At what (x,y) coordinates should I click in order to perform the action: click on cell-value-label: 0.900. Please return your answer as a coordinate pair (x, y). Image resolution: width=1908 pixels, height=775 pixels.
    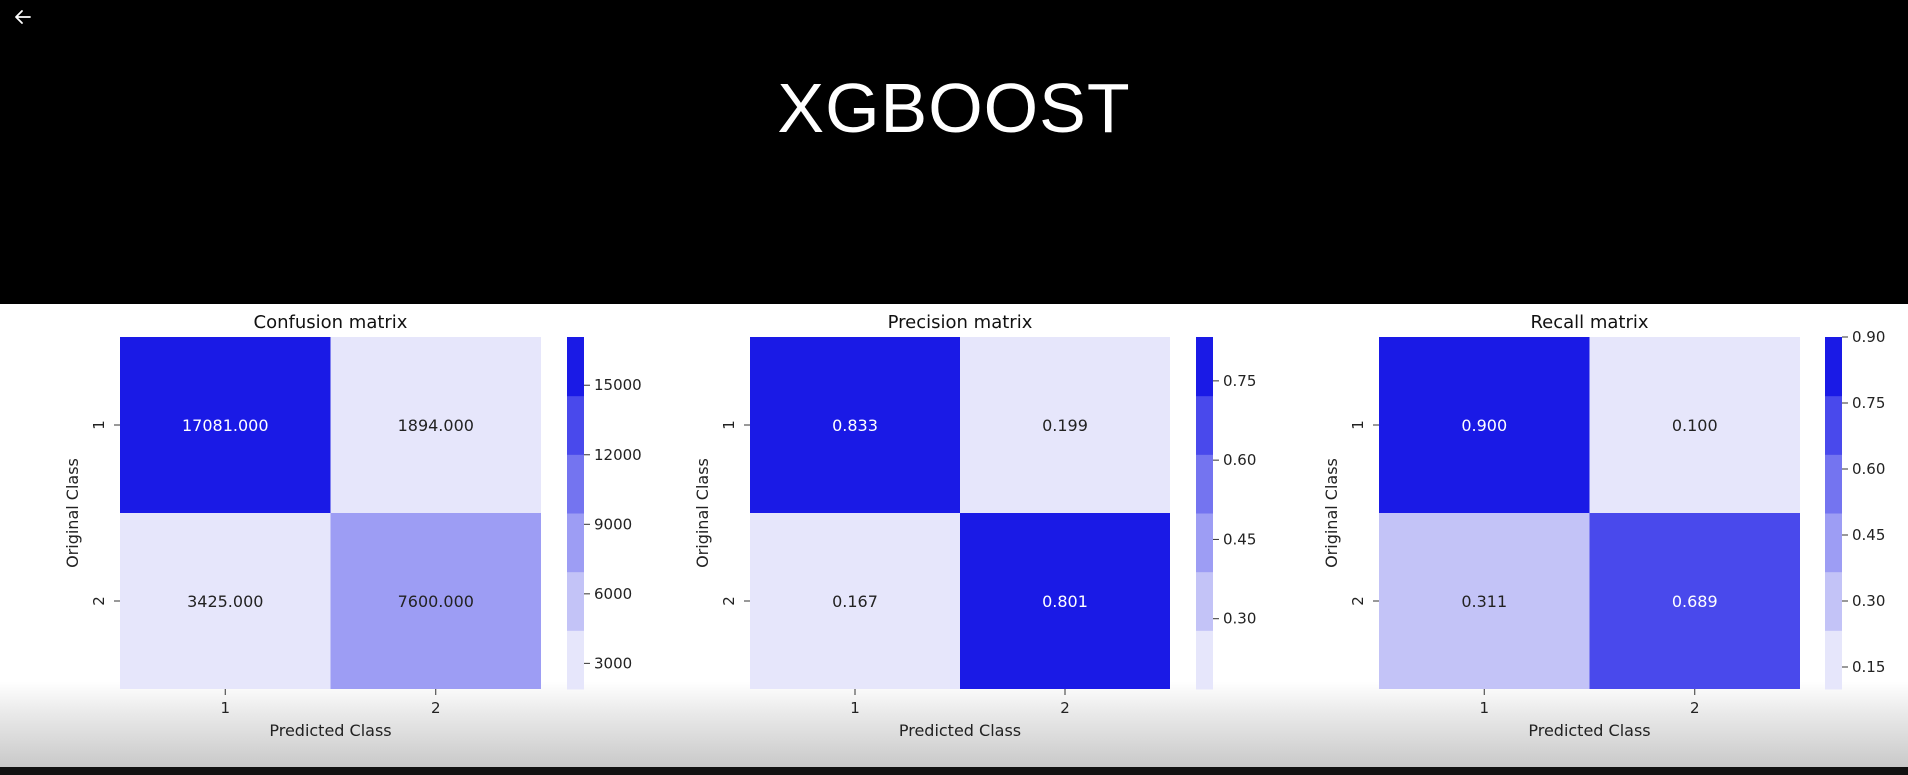
    Looking at the image, I should click on (1484, 425).